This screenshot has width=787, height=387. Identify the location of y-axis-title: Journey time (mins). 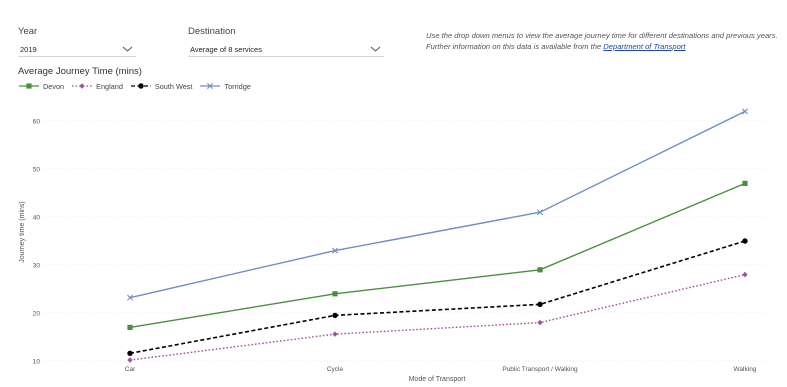
(22, 231).